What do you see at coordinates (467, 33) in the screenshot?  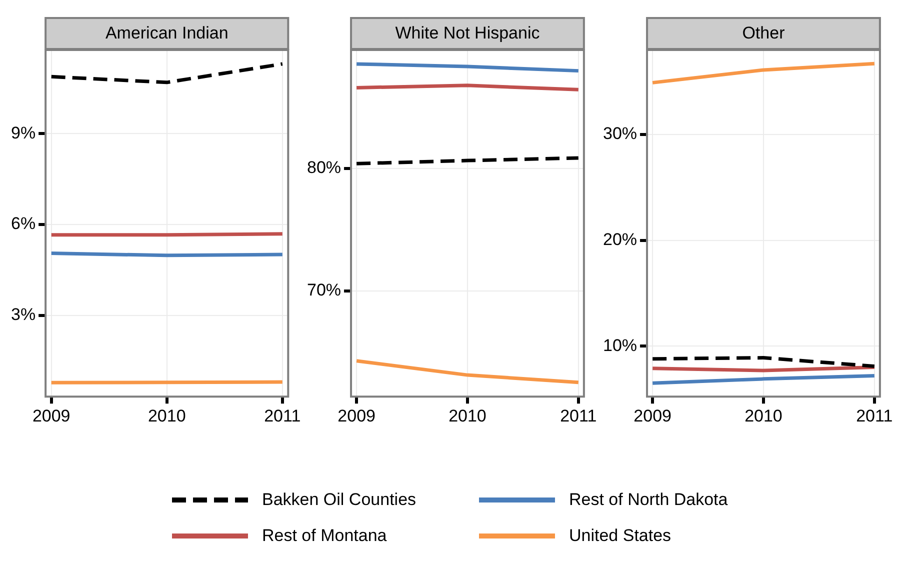 I see `chart-title: White Not Hispanic` at bounding box center [467, 33].